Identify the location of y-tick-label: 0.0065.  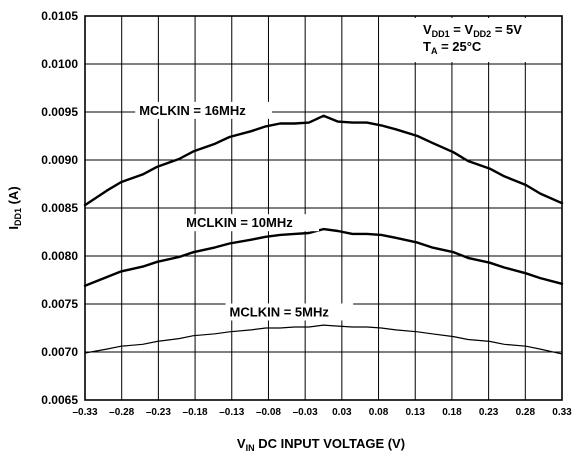
(59, 400).